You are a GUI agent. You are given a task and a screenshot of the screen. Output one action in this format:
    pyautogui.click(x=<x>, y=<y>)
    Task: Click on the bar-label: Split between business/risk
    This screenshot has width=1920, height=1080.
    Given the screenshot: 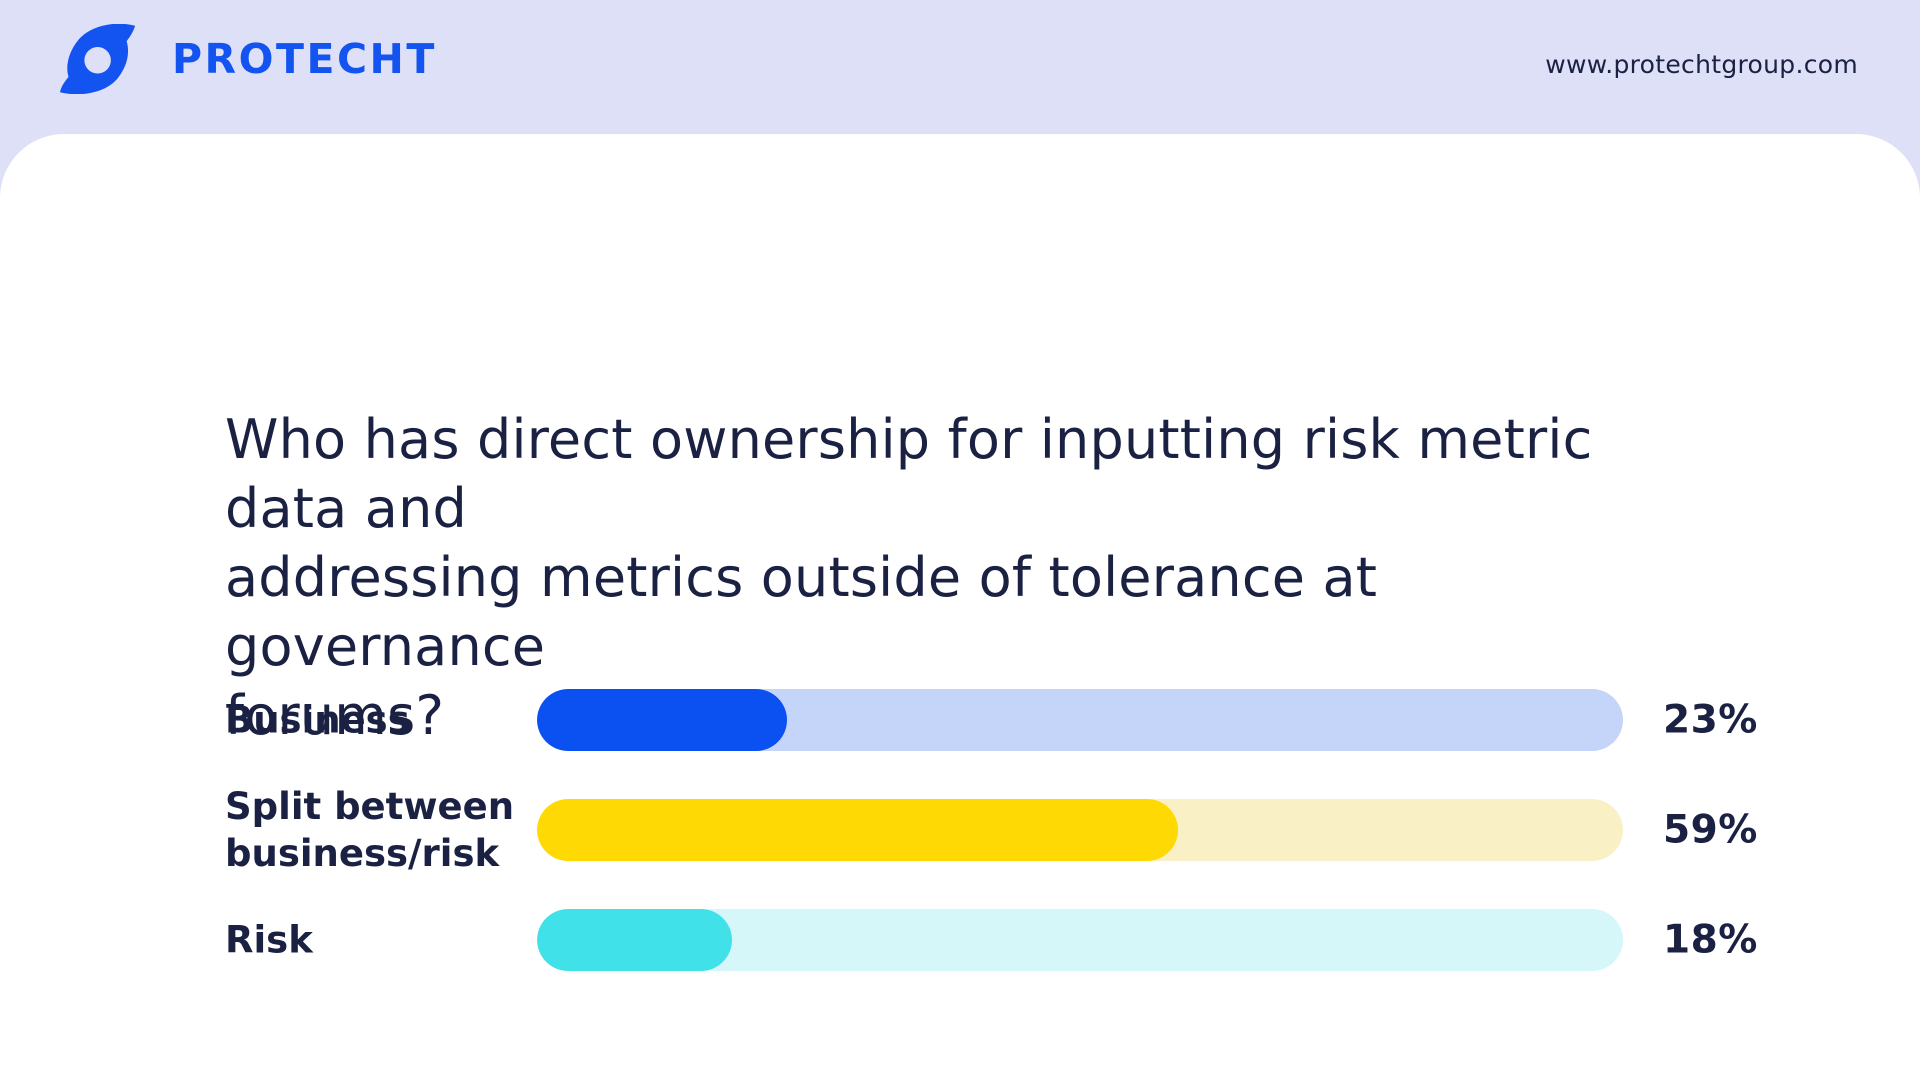 What is the action you would take?
    pyautogui.click(x=370, y=830)
    